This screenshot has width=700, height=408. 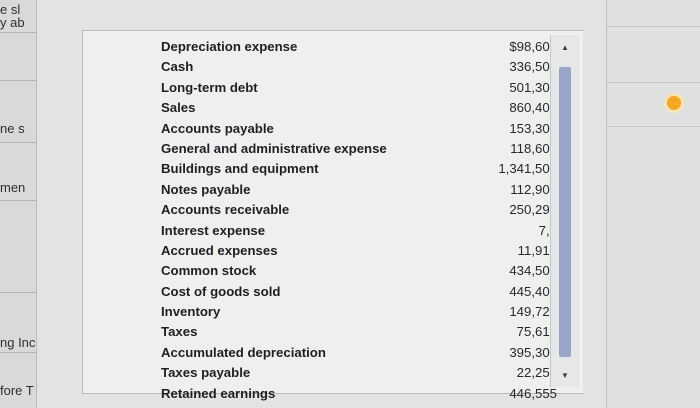 What do you see at coordinates (206, 189) in the screenshot?
I see `account-label: Notes payable` at bounding box center [206, 189].